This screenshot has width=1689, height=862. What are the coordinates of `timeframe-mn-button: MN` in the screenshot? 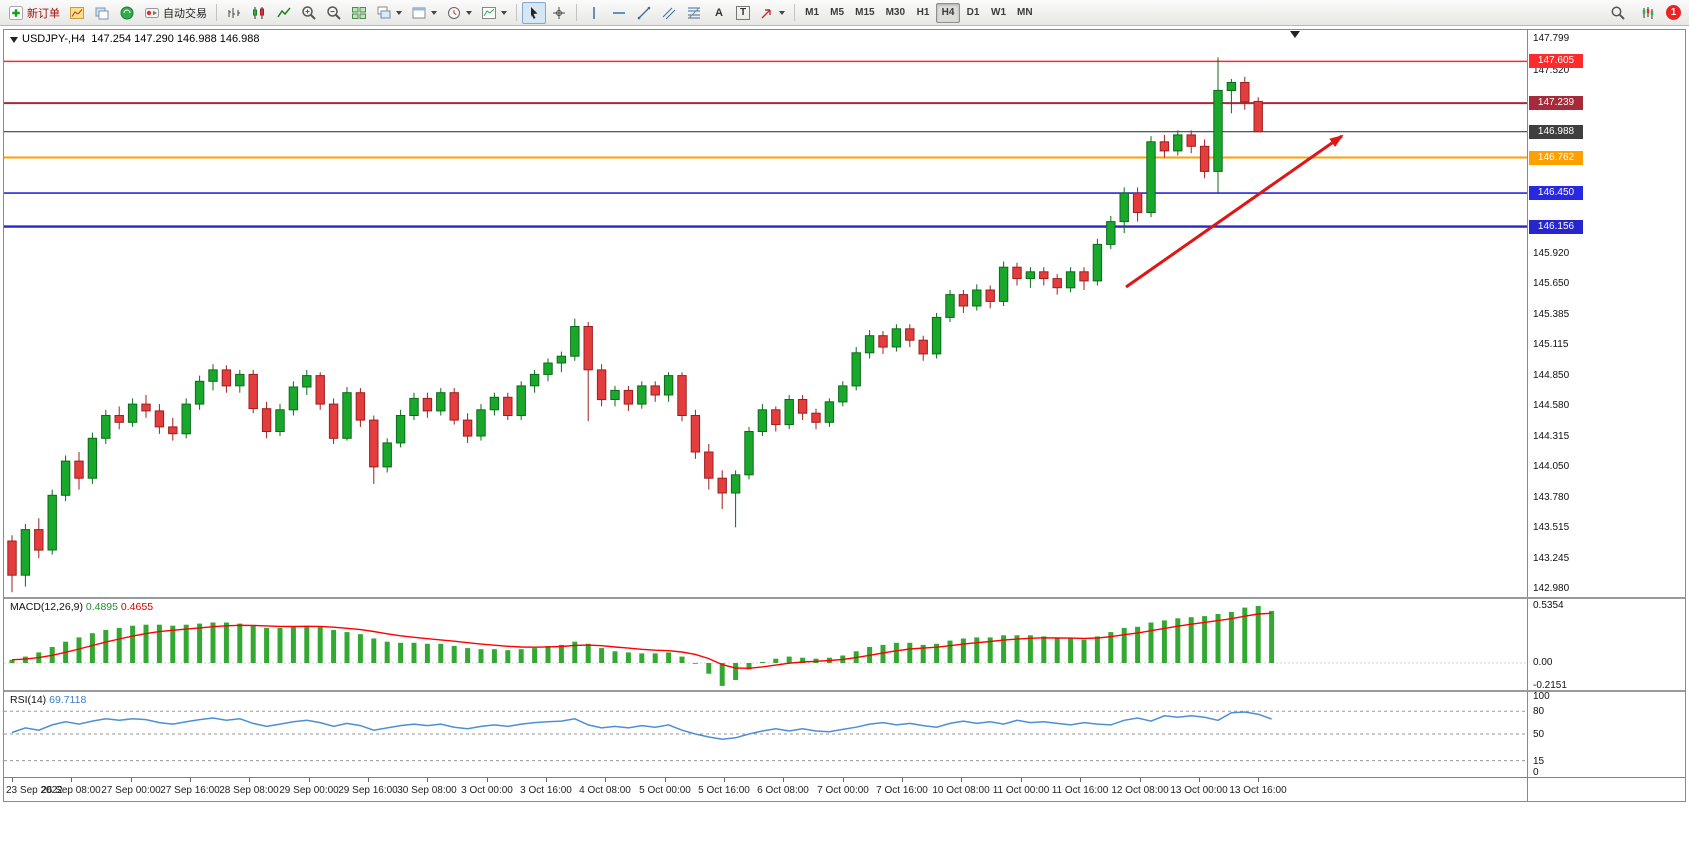 It's located at (1025, 13).